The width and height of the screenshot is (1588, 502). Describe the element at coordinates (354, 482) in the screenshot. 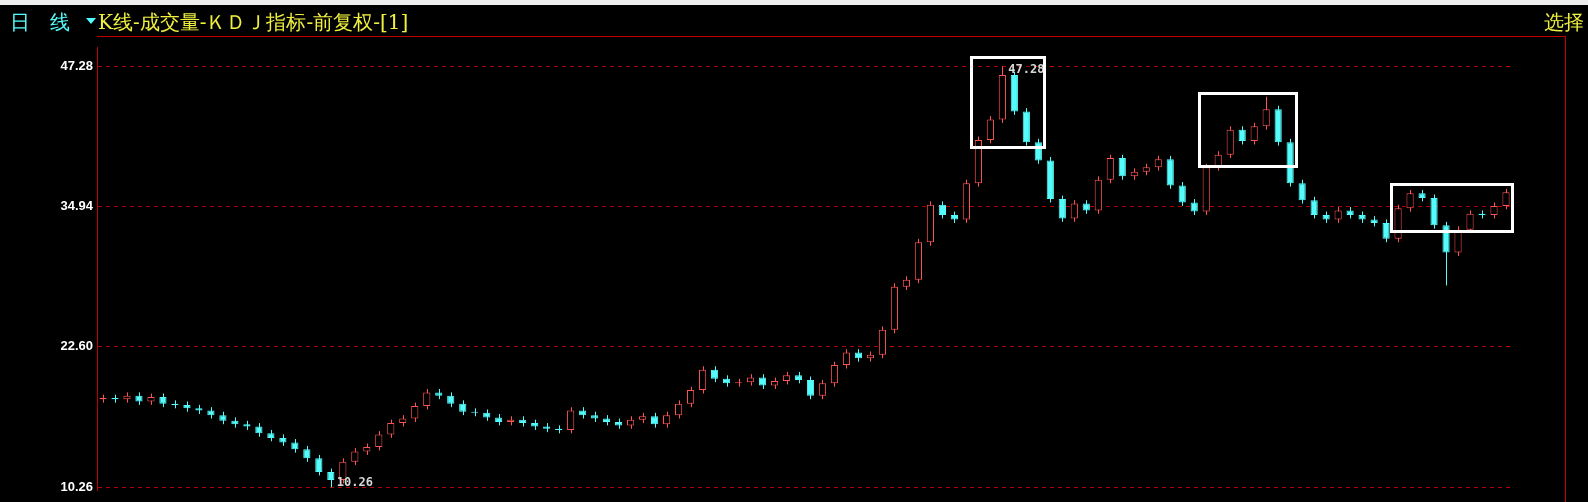

I see `annotation: 10.26` at that location.